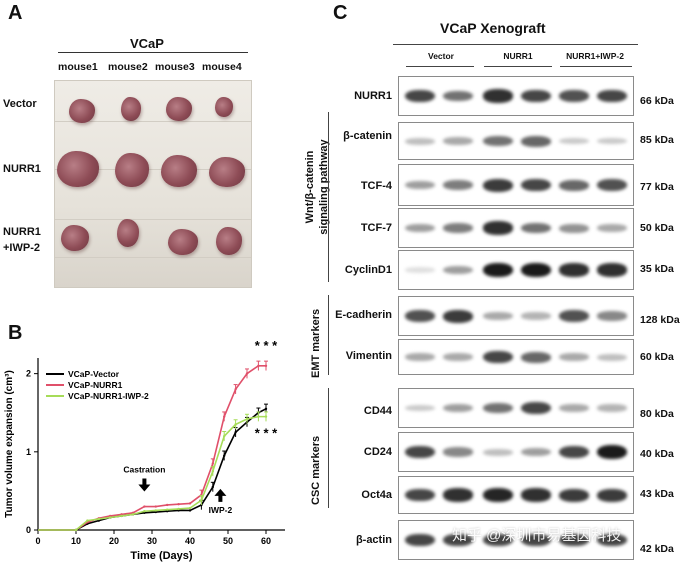 The height and width of the screenshot is (562, 685). I want to click on protein-label-oct4a: Oct4a, so click(376, 495).